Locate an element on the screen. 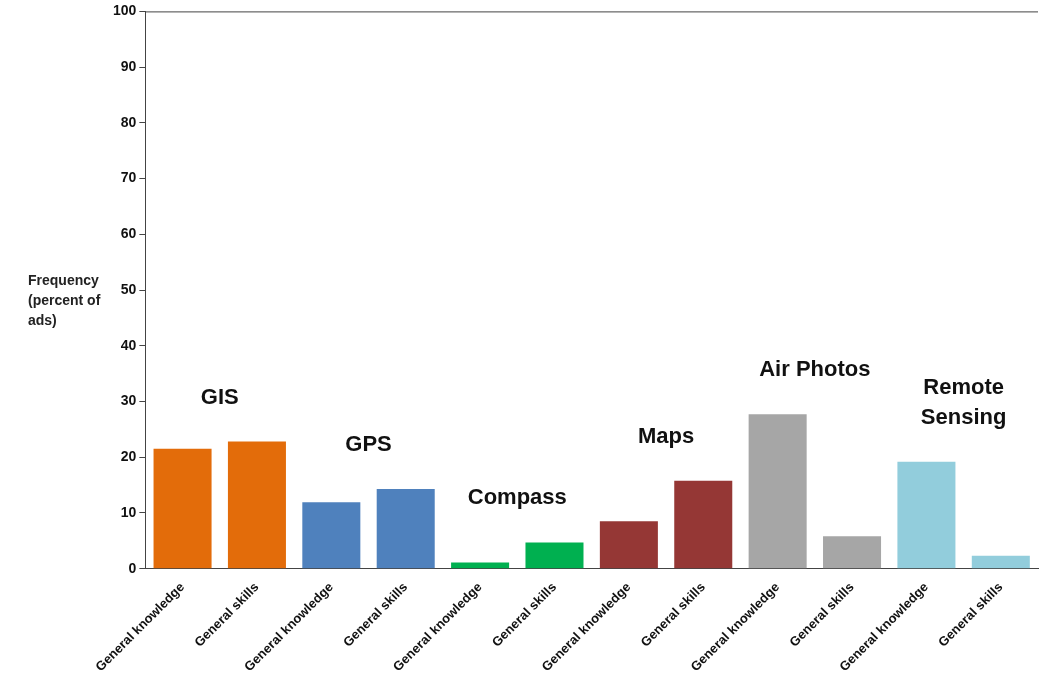  annotation: GIS is located at coordinates (219, 396).